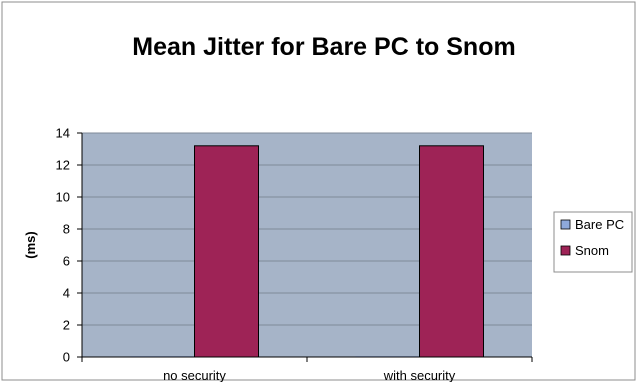  What do you see at coordinates (30, 244) in the screenshot?
I see `y-axis-label: (ms)` at bounding box center [30, 244].